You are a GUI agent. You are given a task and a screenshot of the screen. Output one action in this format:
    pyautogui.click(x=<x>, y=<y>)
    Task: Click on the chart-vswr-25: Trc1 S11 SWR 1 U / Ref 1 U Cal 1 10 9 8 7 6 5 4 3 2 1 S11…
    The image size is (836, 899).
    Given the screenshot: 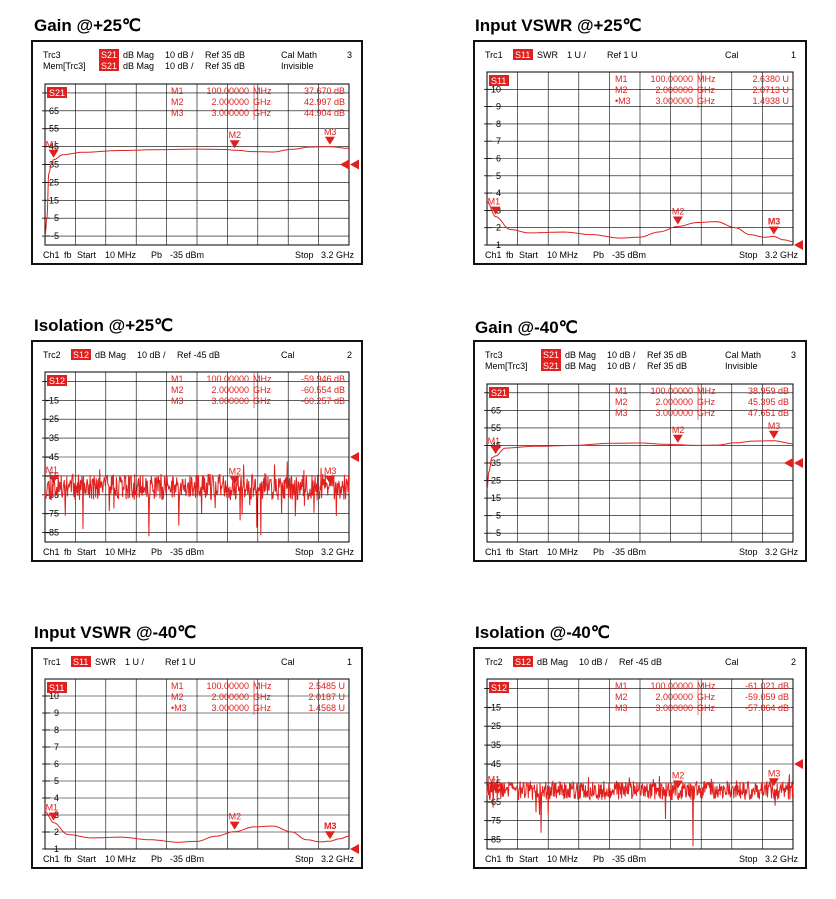 What is the action you would take?
    pyautogui.click(x=643, y=154)
    